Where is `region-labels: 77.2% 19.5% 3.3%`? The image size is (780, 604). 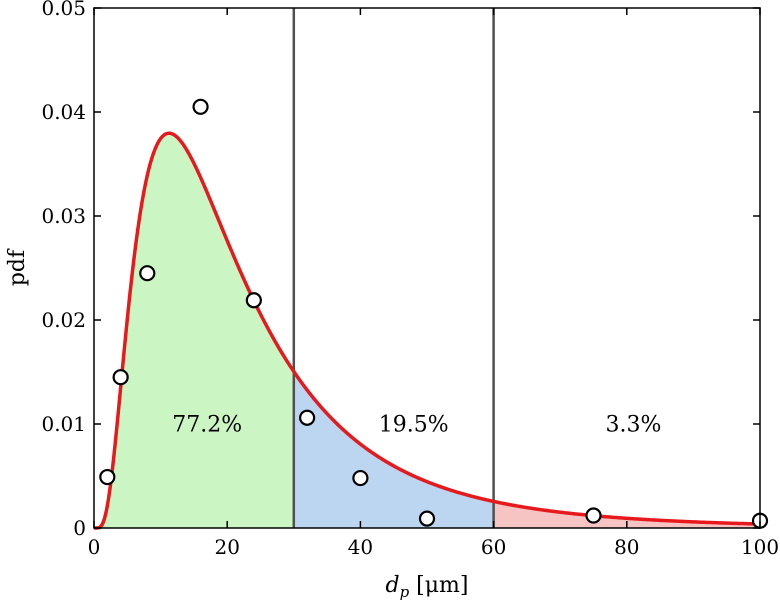
region-labels: 77.2% 19.5% 3.3% is located at coordinates (416, 424).